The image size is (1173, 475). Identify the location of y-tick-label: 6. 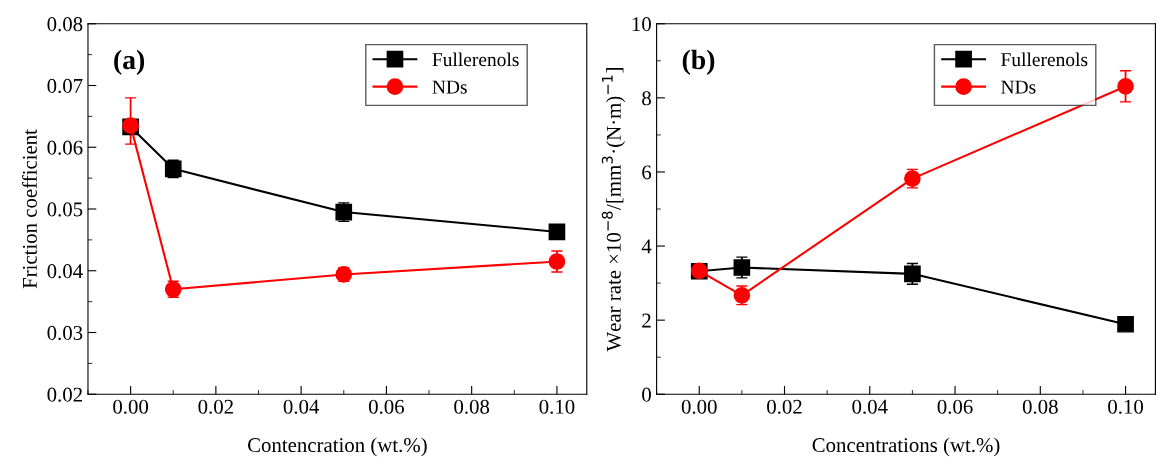
(647, 172).